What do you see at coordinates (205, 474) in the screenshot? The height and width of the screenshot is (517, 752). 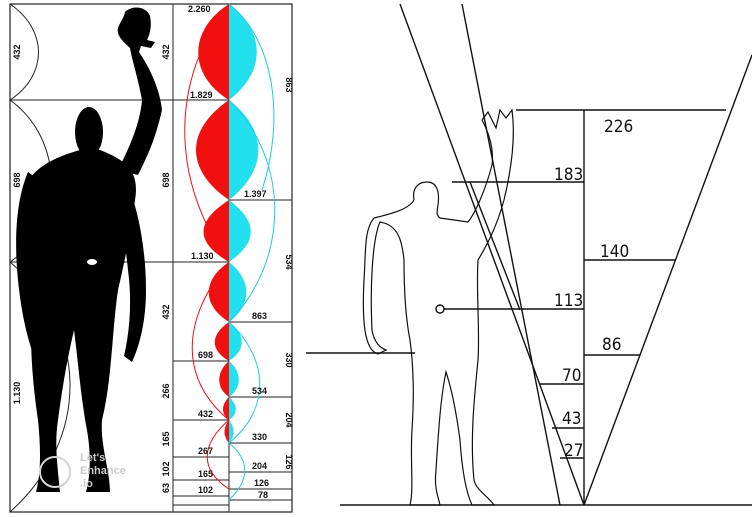 I see `red-value-6: 165` at bounding box center [205, 474].